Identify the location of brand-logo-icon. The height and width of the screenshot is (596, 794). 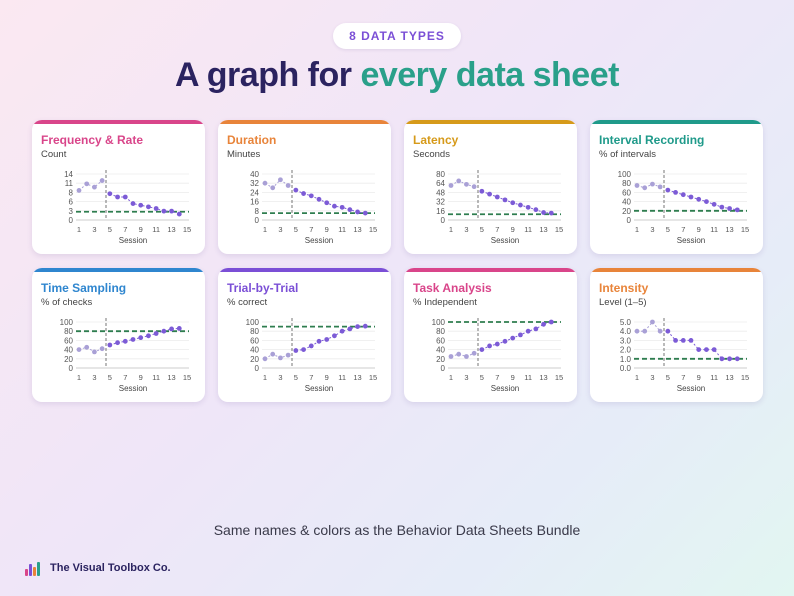
(33, 568).